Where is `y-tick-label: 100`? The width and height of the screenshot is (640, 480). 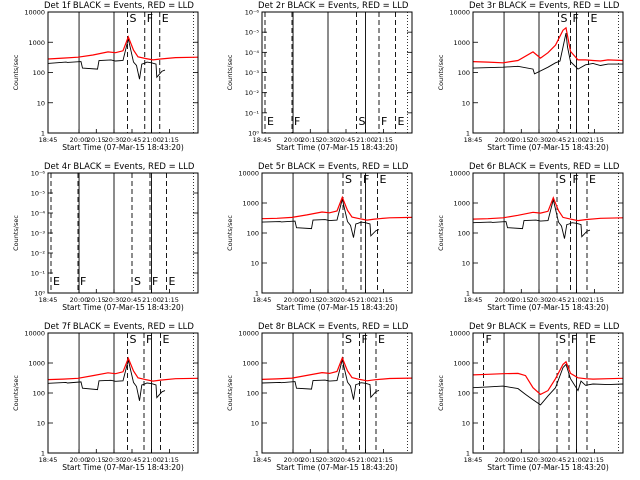
y-tick-label: 100 is located at coordinates (464, 394).